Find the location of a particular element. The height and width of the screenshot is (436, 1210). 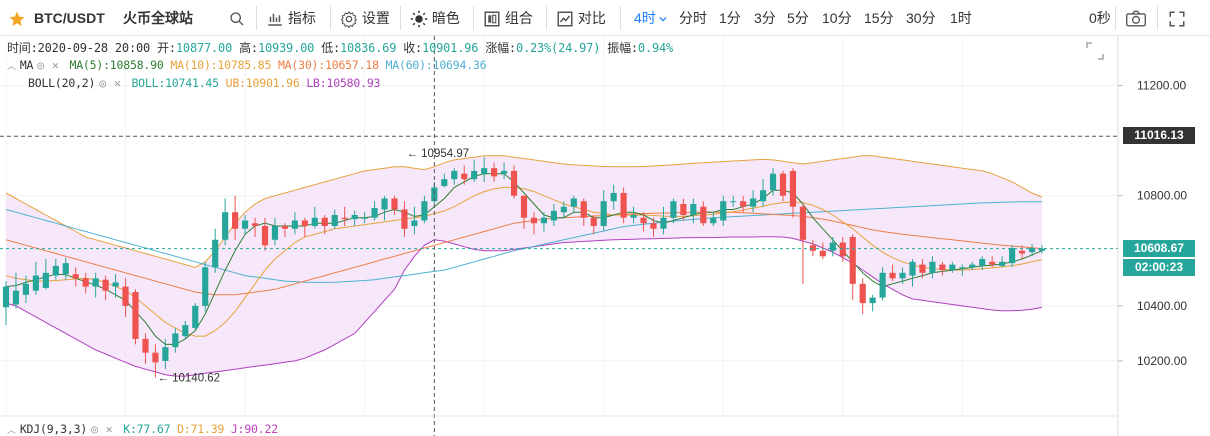

camera-icon is located at coordinates (1136, 18).